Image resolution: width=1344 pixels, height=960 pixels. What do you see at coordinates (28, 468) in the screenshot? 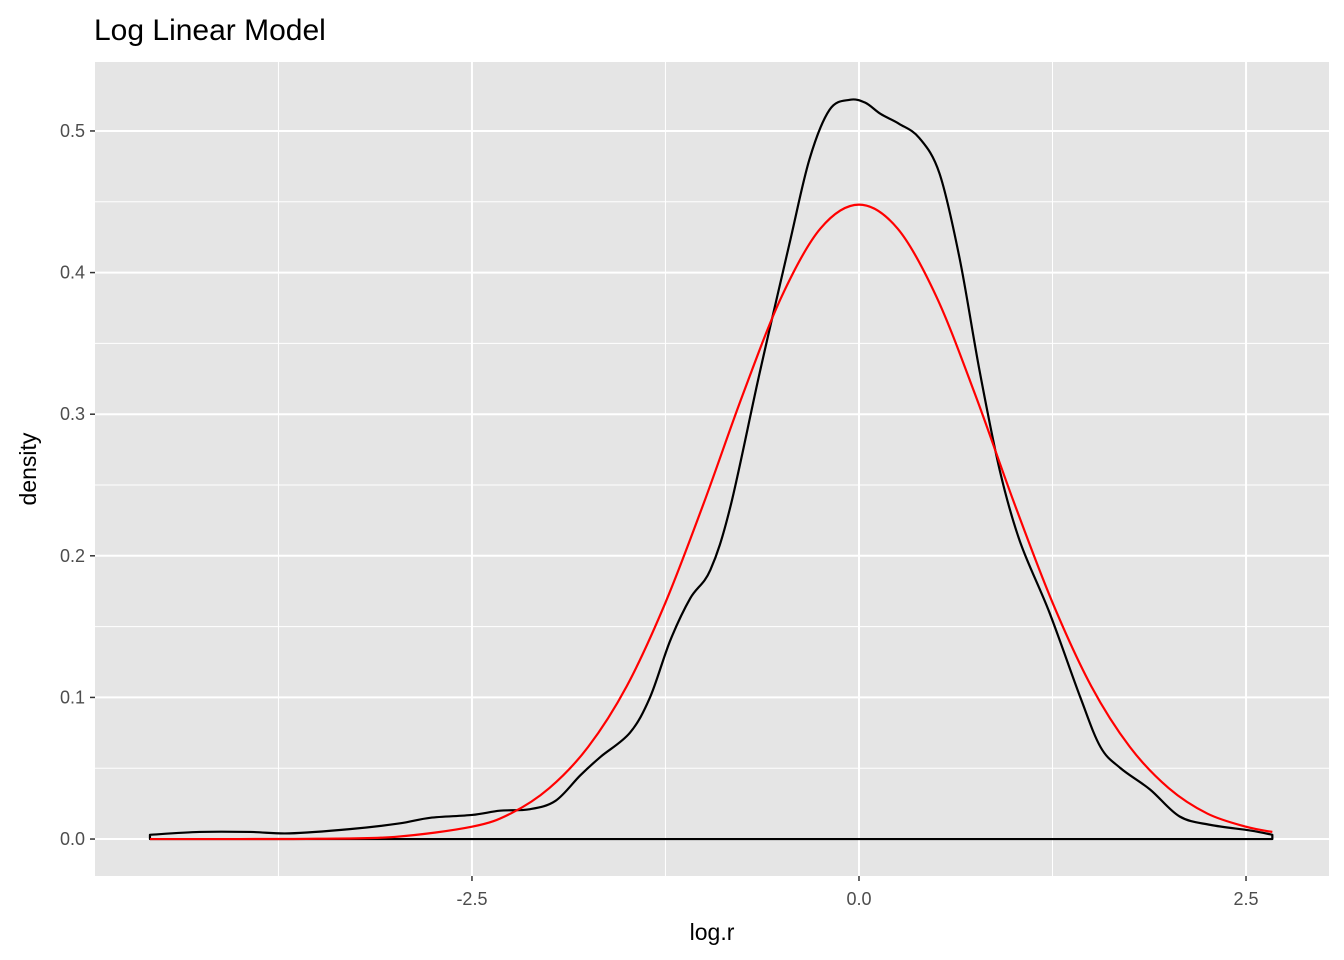
I see `y-axis-label: density` at bounding box center [28, 468].